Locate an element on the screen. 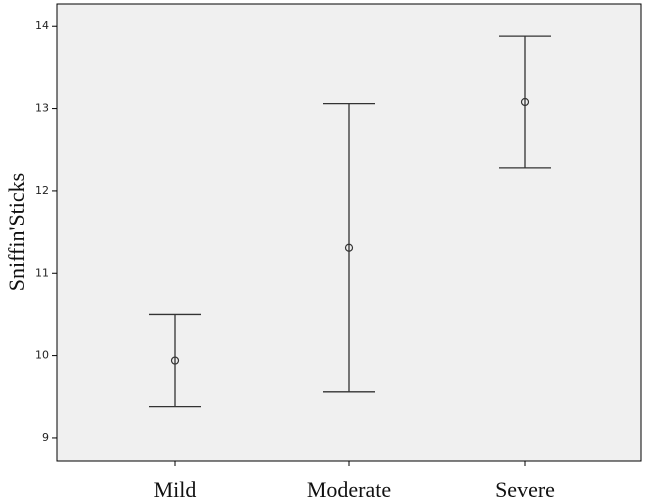  y-axis-label: Sniffin'Sticks is located at coordinates (16, 232).